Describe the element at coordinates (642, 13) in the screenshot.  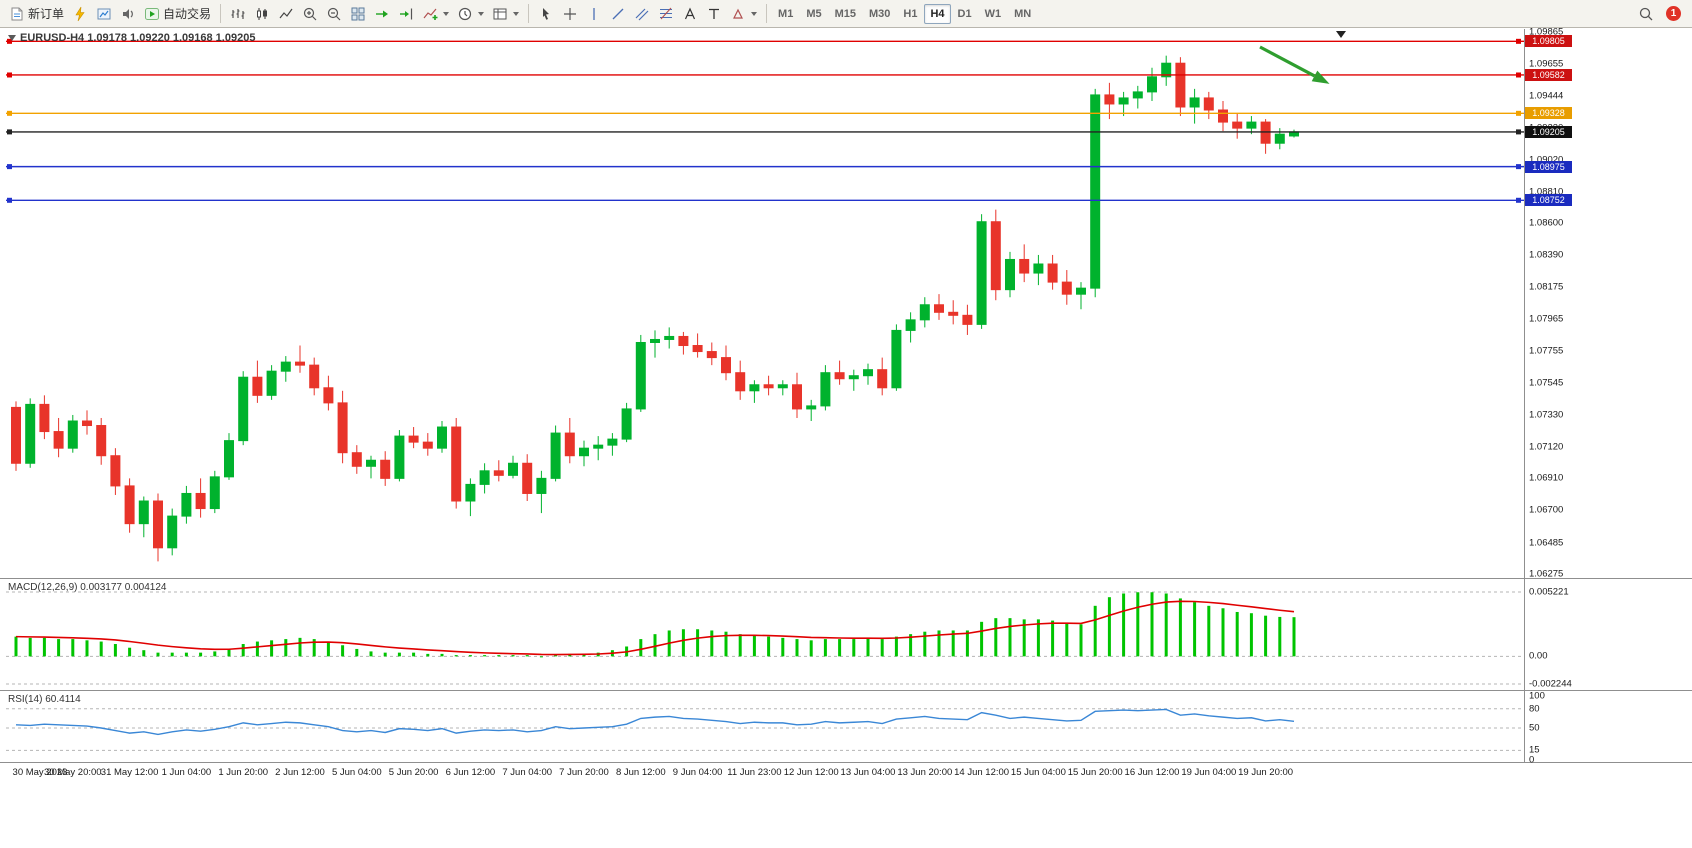
I see `channel-button` at that location.